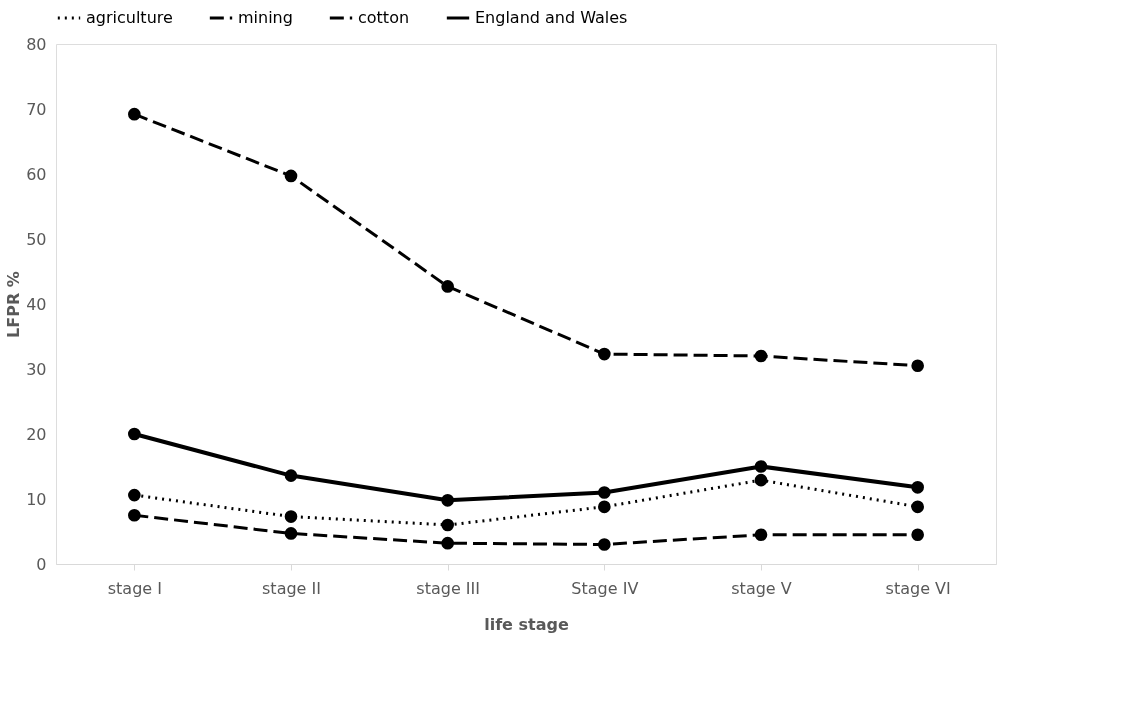 The image size is (1124, 715). I want to click on y-tick-label: 60, so click(36, 174).